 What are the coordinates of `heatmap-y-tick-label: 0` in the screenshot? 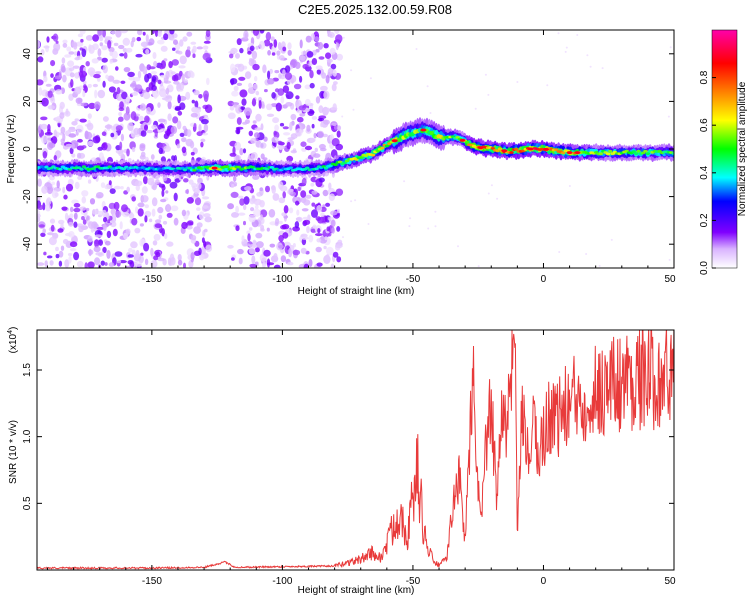 It's located at (27, 149).